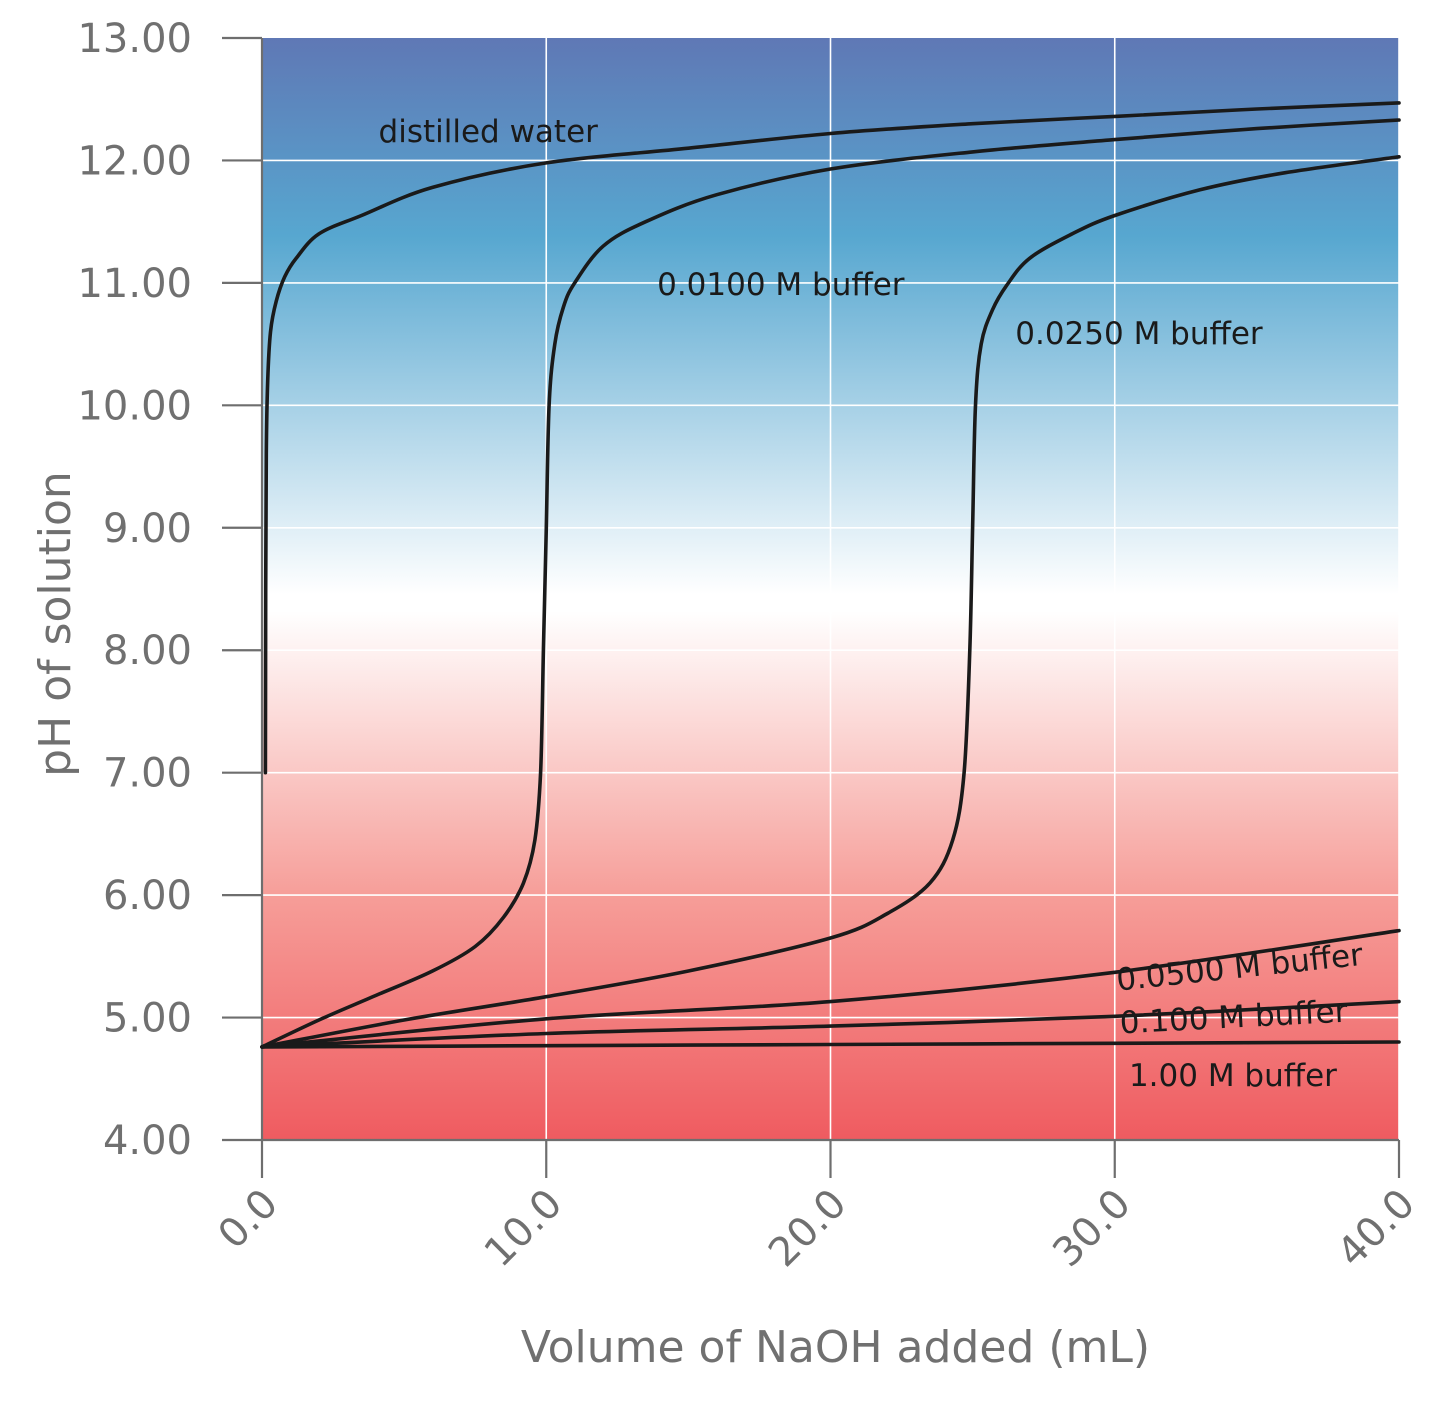 This screenshot has height=1404, width=1447. Describe the element at coordinates (1233, 1076) in the screenshot. I see `series-label: 1.00 M buffer` at that location.